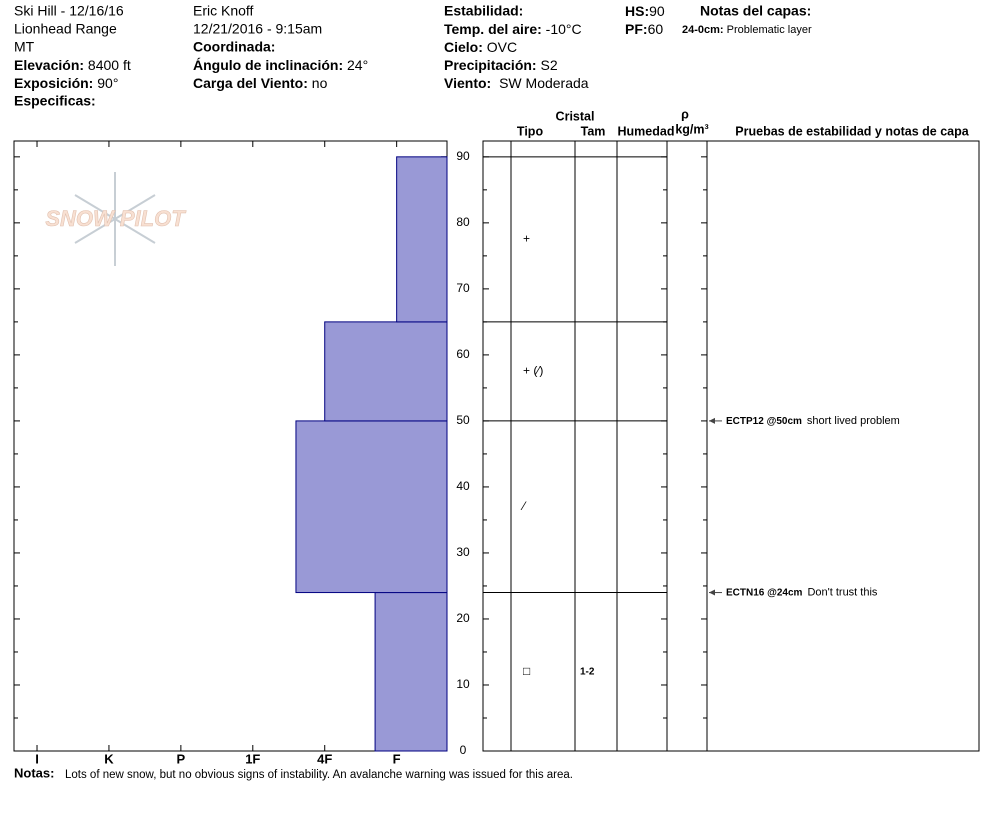 The image size is (994, 840). What do you see at coordinates (463, 420) in the screenshot?
I see `y-tick-label: 50` at bounding box center [463, 420].